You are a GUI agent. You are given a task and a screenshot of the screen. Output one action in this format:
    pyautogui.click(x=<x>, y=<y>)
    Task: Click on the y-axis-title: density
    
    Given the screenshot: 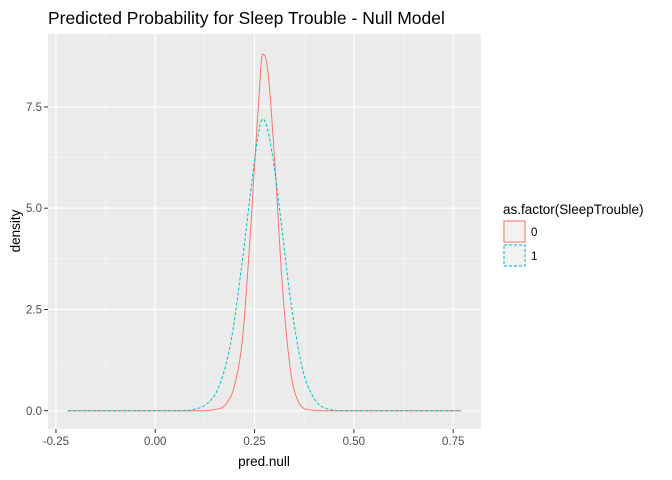 What is the action you would take?
    pyautogui.click(x=15, y=230)
    